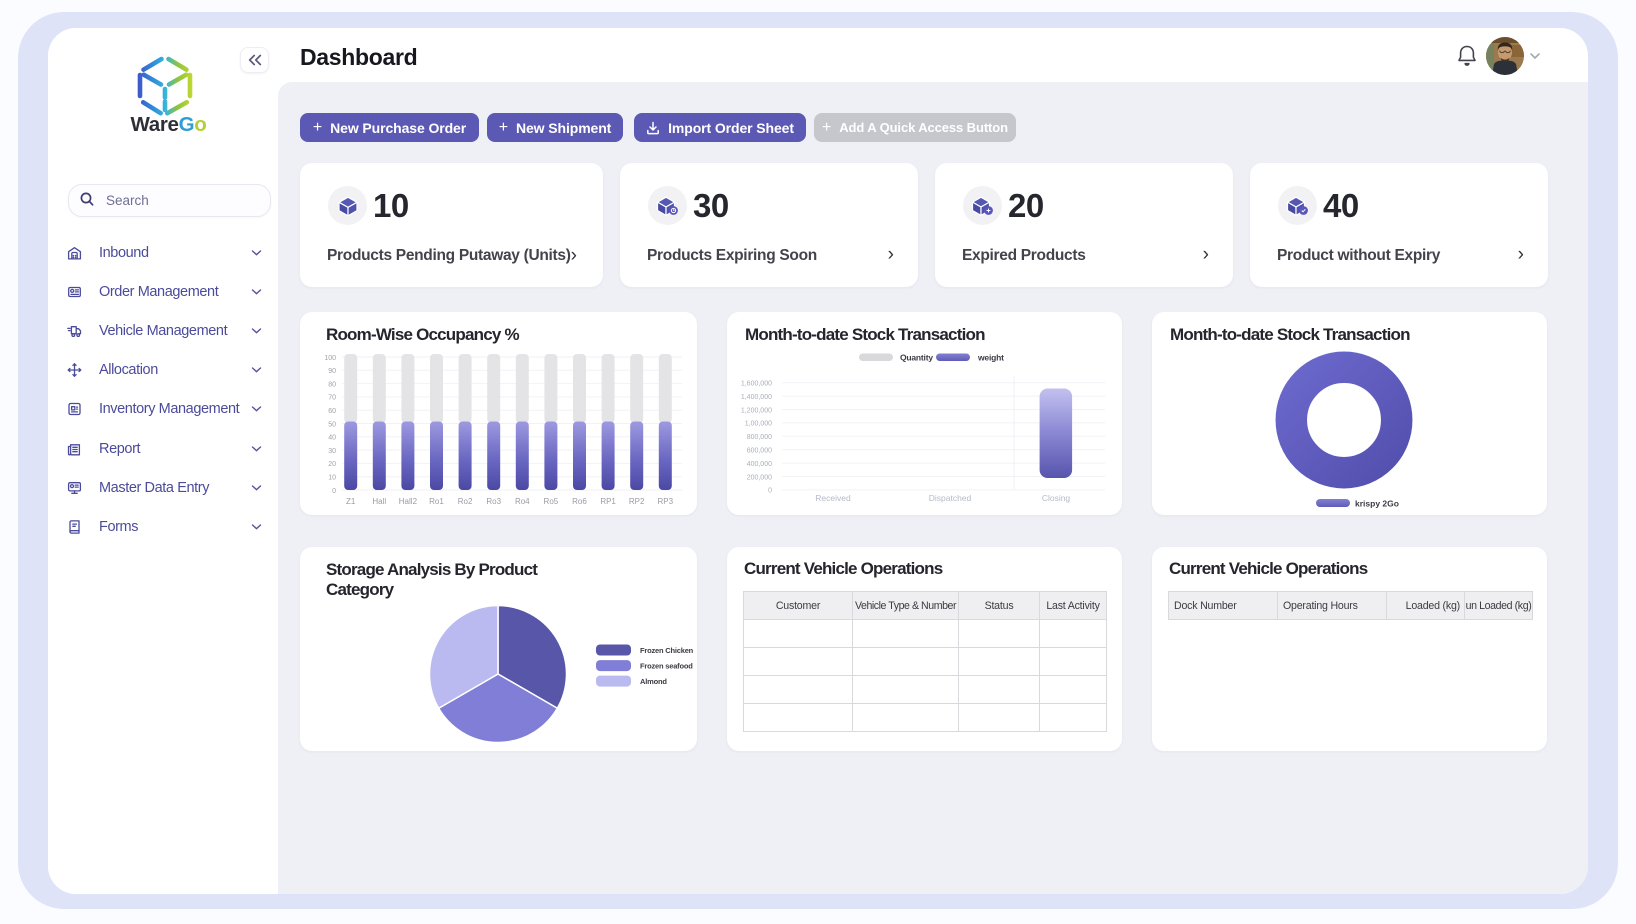 This screenshot has width=1636, height=924. What do you see at coordinates (332, 371) in the screenshot?
I see `svg-text: 90` at bounding box center [332, 371].